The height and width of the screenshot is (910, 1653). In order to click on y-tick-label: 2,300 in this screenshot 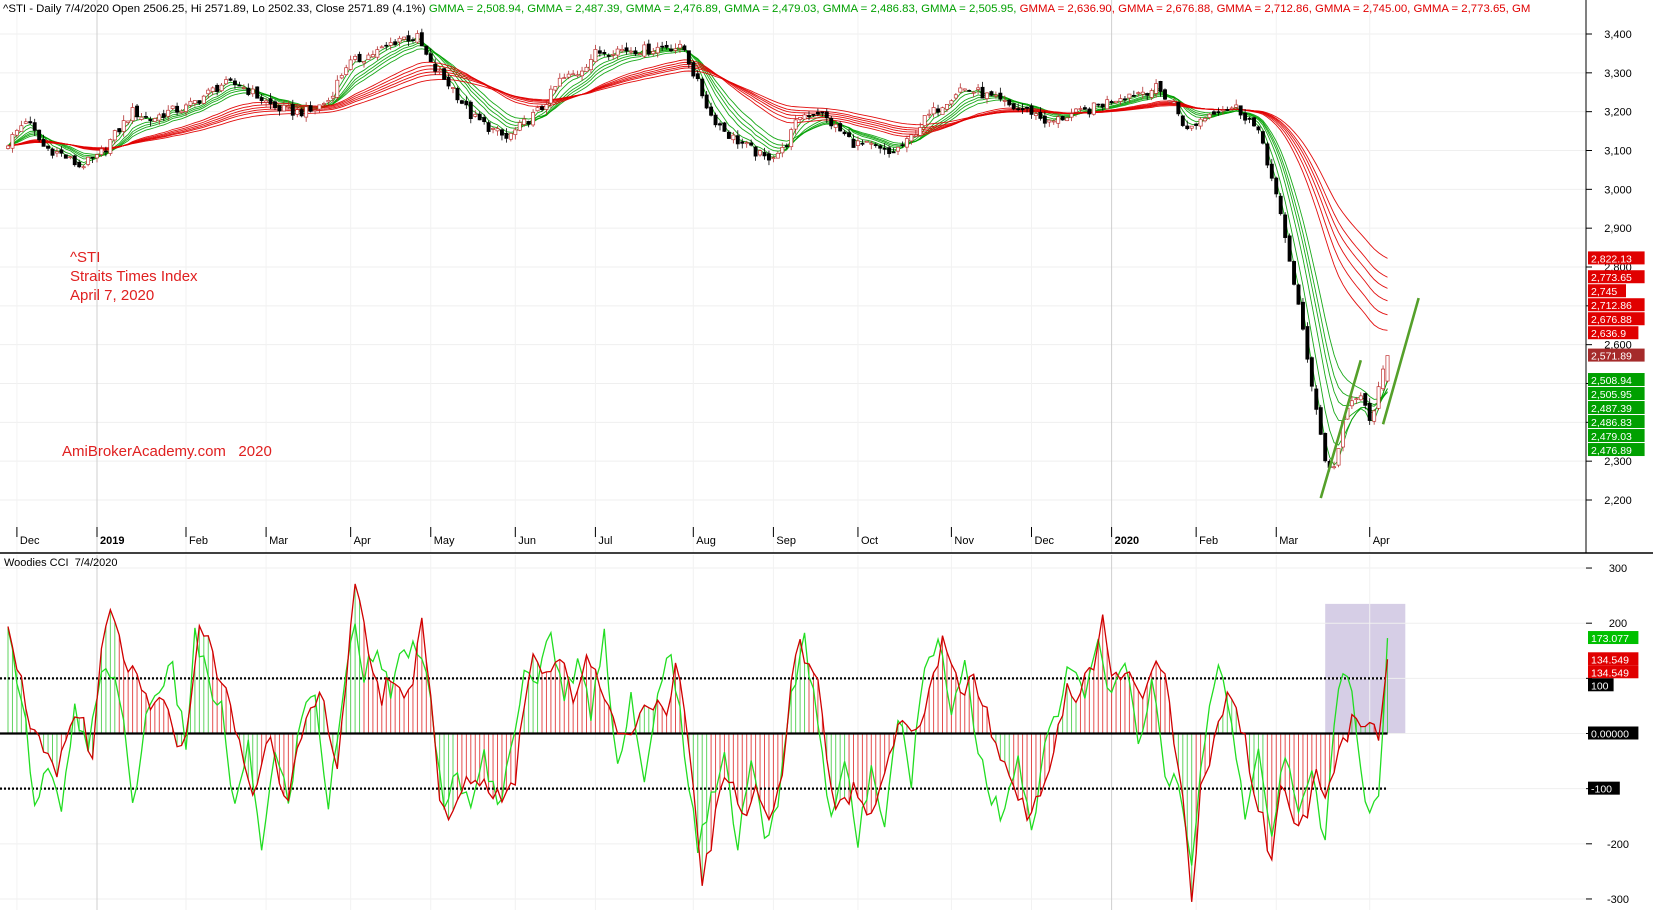, I will do `click(1618, 462)`.